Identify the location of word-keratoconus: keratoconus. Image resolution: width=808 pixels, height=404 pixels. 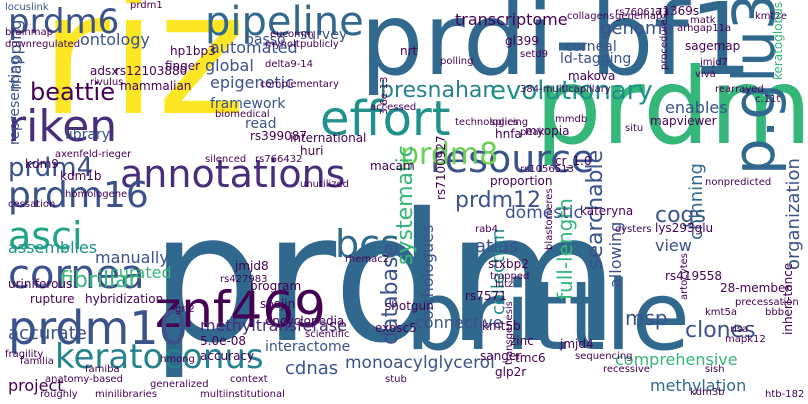
(159, 357).